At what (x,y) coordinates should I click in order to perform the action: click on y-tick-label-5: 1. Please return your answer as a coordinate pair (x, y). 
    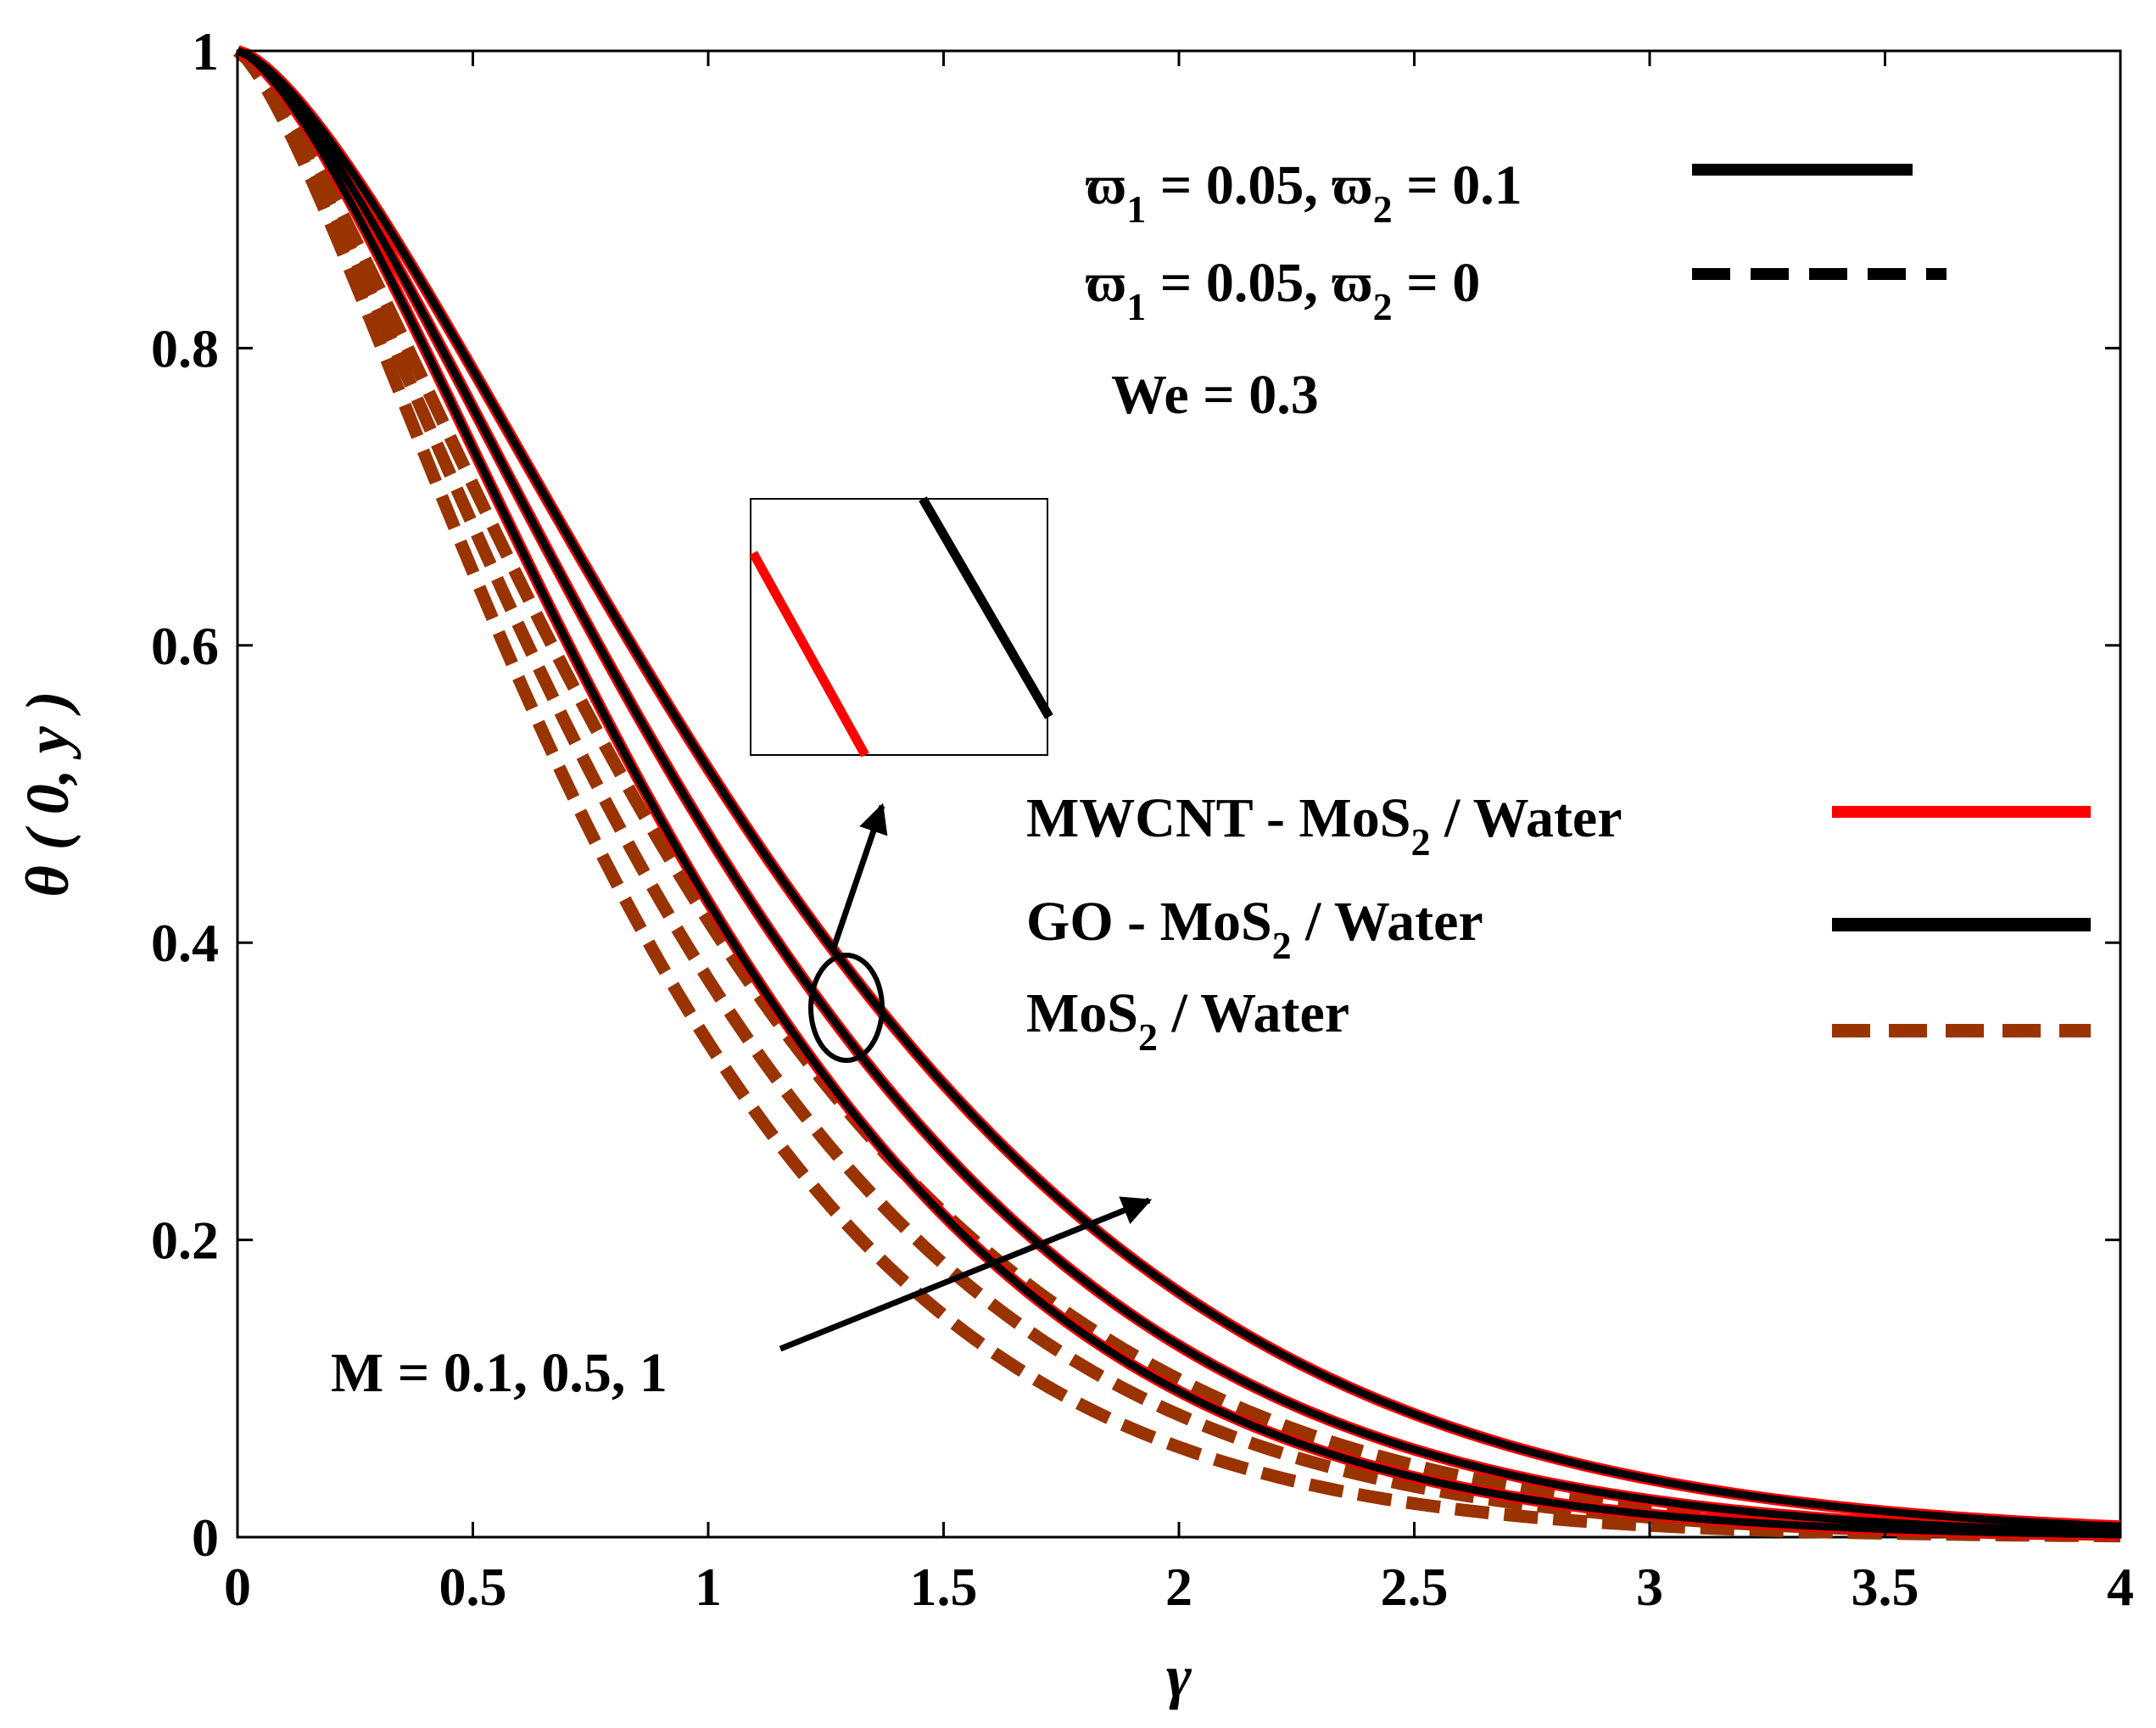
    Looking at the image, I should click on (206, 51).